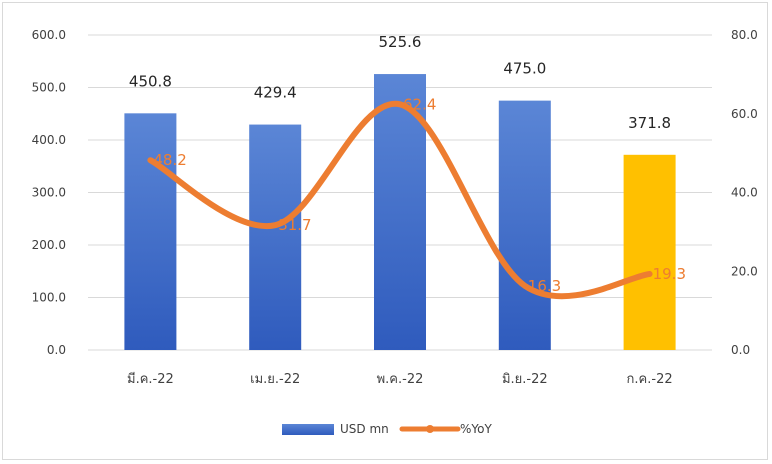 This screenshot has width=772, height=464. What do you see at coordinates (364, 429) in the screenshot?
I see `legend-label-usd-mn: USD mn` at bounding box center [364, 429].